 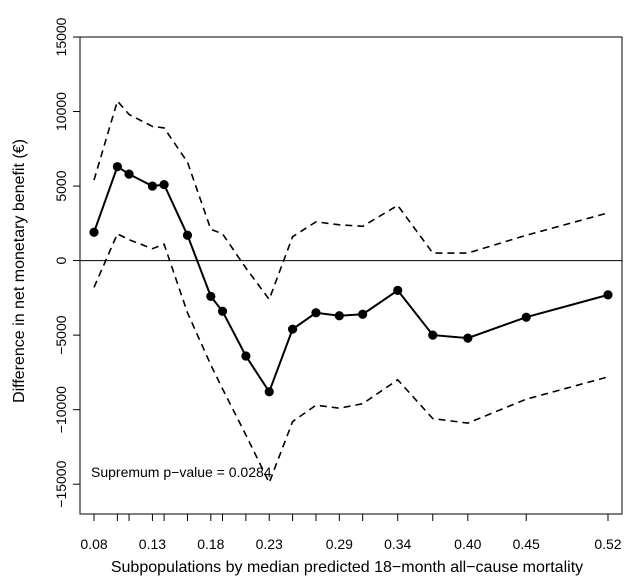 What do you see at coordinates (61, 36) in the screenshot?
I see `y-tick-label: 15000` at bounding box center [61, 36].